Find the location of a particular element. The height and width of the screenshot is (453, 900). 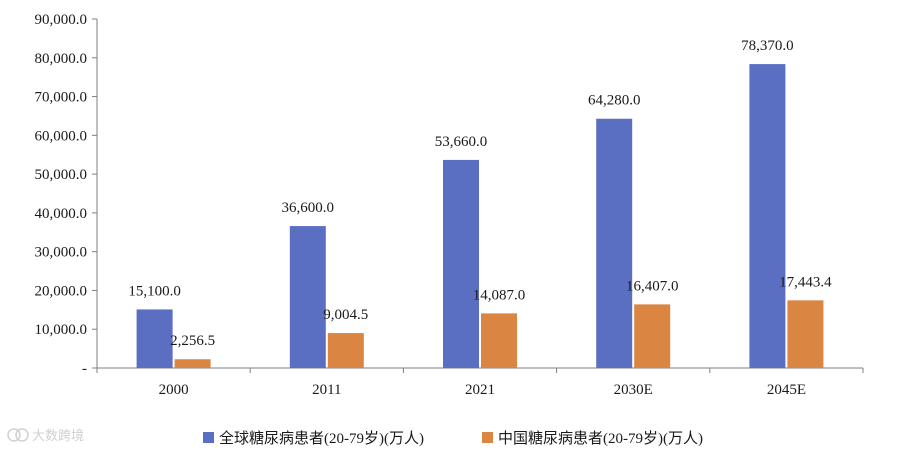

x-axis: 2000 2011 2021 2030E 2045E is located at coordinates (480, 382).